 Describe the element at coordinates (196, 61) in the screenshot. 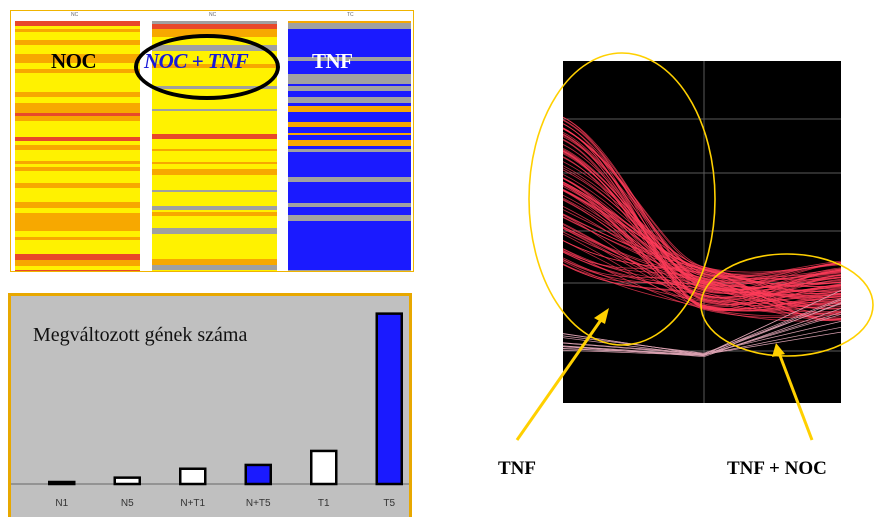

I see `heatmap-label-noc-tnf: NOC + TNF` at that location.